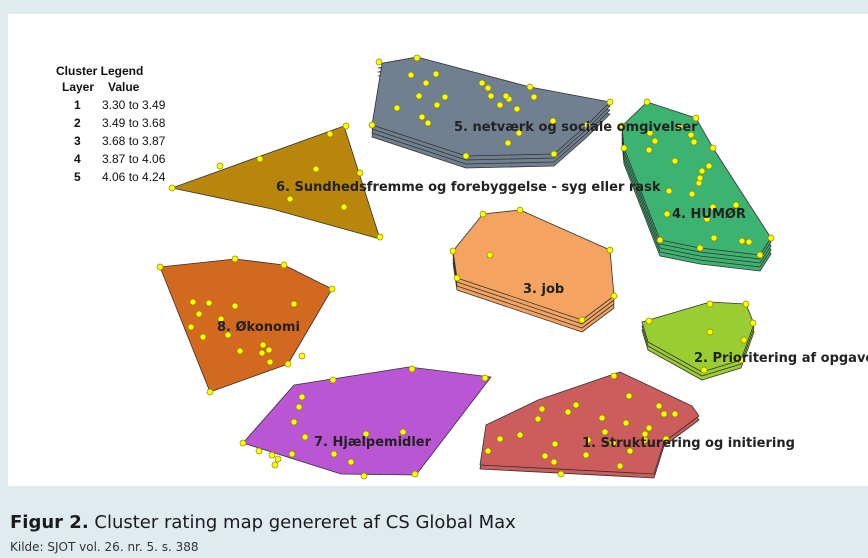 This screenshot has width=868, height=558. What do you see at coordinates (49, 522) in the screenshot?
I see `figure-label: Figur 2.` at bounding box center [49, 522].